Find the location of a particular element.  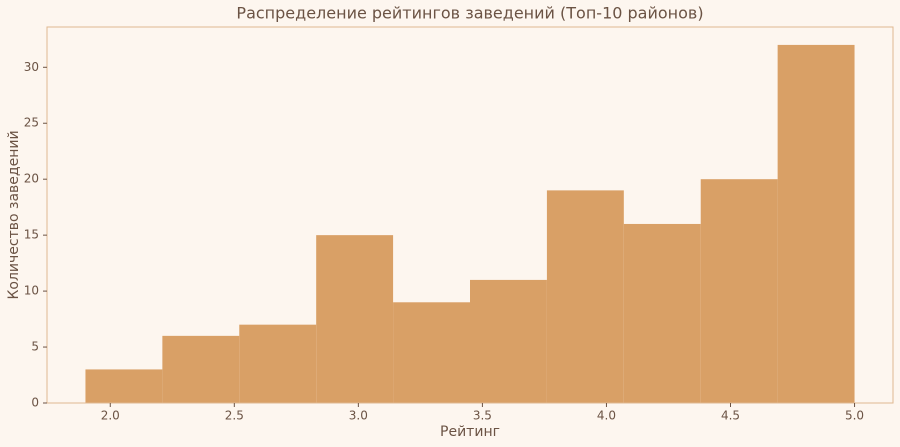

x-tick-label: 3.5 is located at coordinates (482, 416).